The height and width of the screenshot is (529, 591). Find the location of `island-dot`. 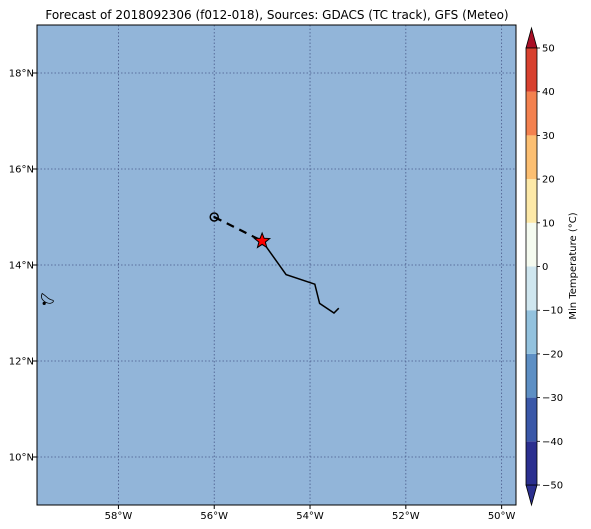

island-dot is located at coordinates (44, 303).